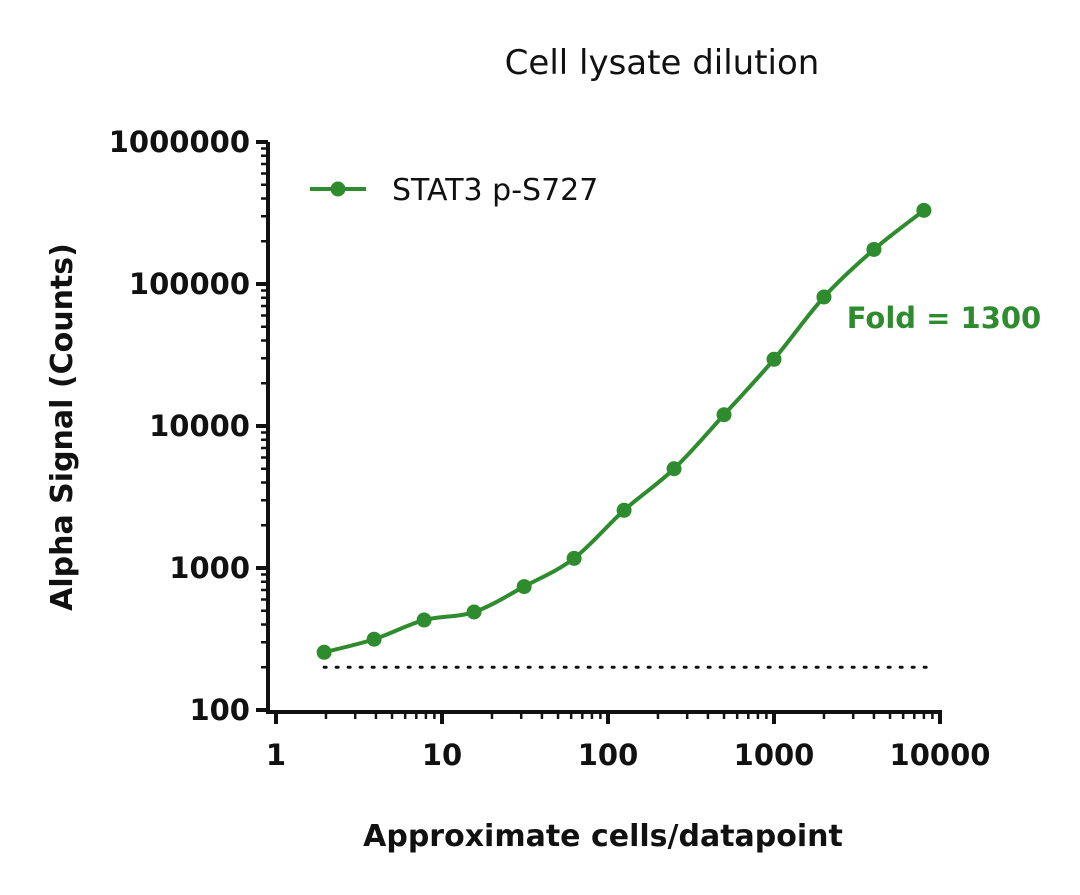  What do you see at coordinates (944, 318) in the screenshot?
I see `fold-annotation: Fold = 1300` at bounding box center [944, 318].